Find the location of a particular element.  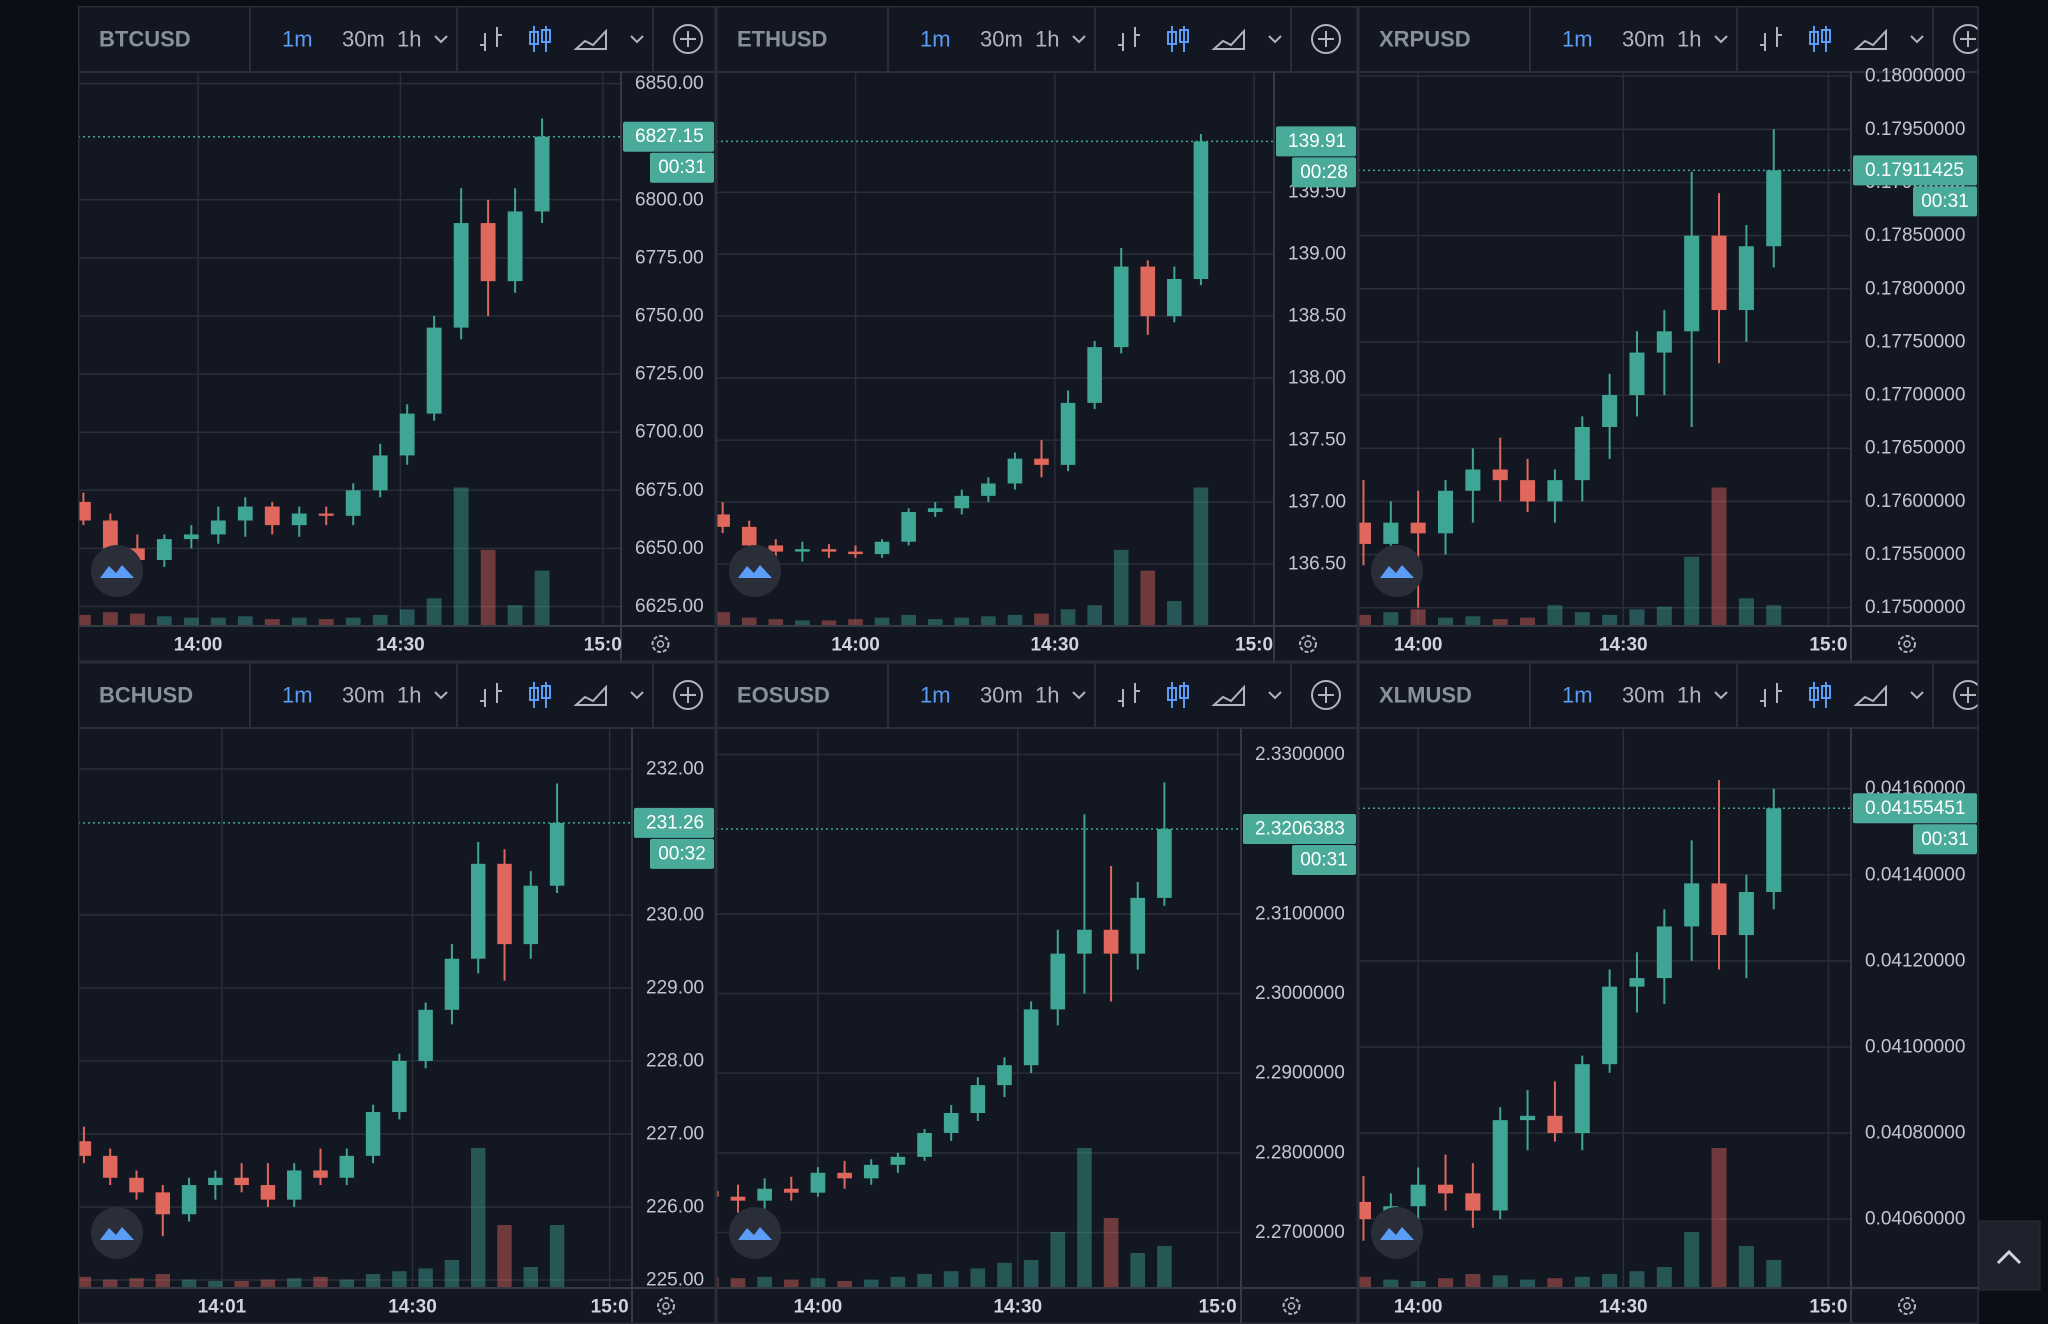

symbol: EOSUSD is located at coordinates (783, 695).